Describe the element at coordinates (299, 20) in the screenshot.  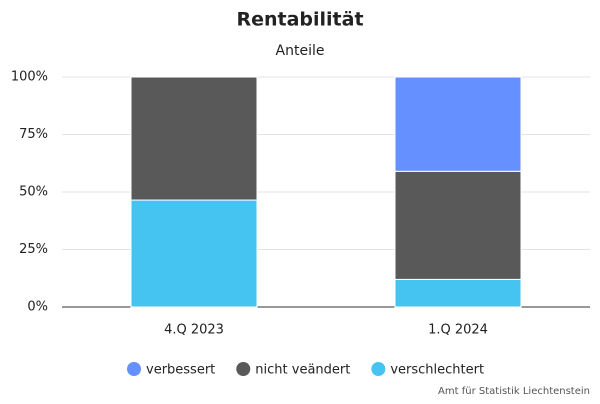
I see `chart-title: Rentabilität` at that location.